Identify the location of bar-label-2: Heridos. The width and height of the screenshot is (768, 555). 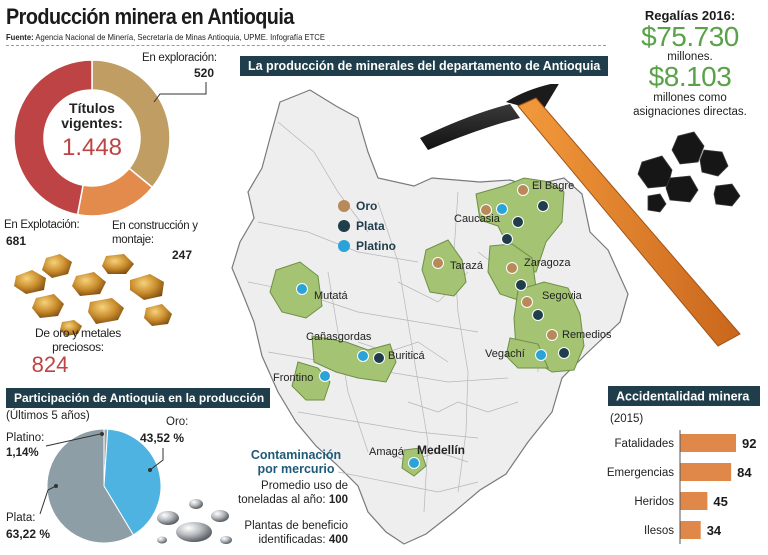
(654, 502).